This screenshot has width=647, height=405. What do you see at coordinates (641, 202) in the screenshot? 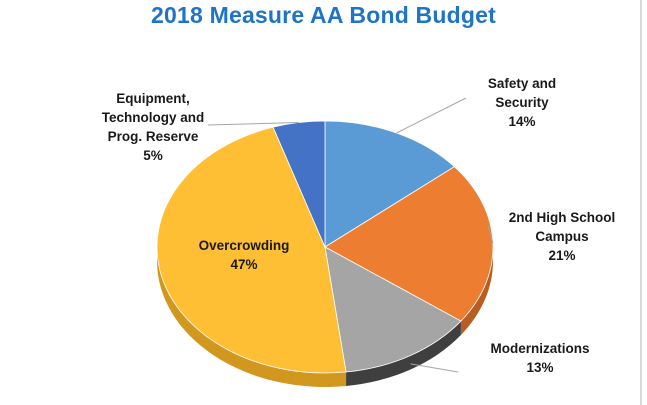
I see `frame-edge` at bounding box center [641, 202].